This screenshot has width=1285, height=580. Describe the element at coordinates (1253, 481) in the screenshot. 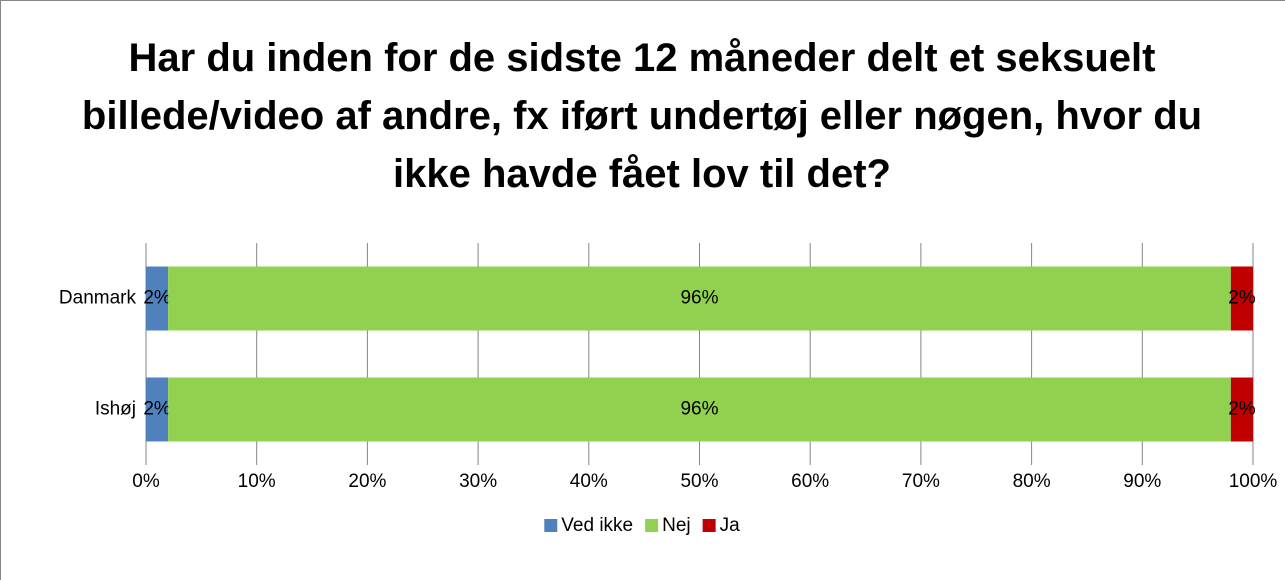

I see `x-tick-label: 100%` at that location.